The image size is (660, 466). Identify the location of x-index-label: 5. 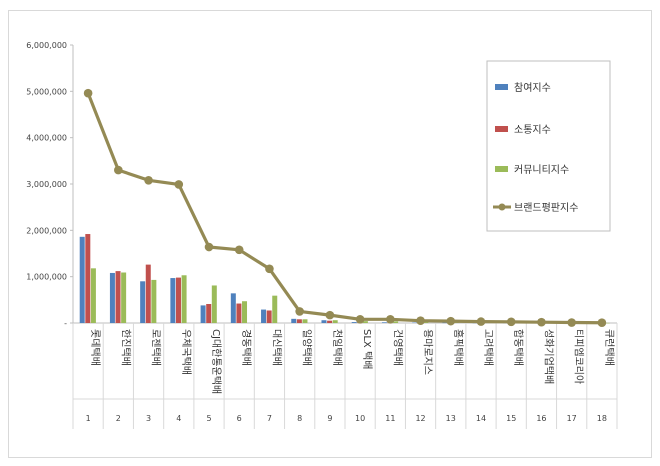
(208, 418).